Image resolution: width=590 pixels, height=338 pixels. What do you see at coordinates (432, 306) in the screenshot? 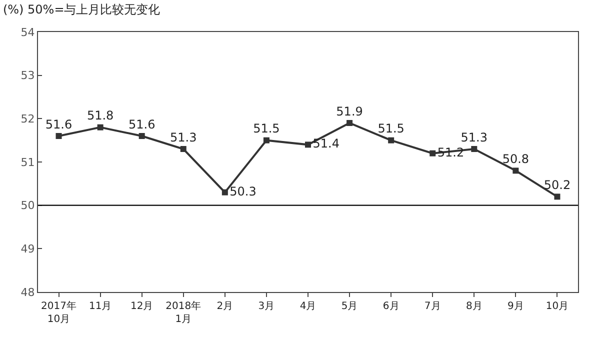
I see `x-tick-label: 7月` at bounding box center [432, 306].